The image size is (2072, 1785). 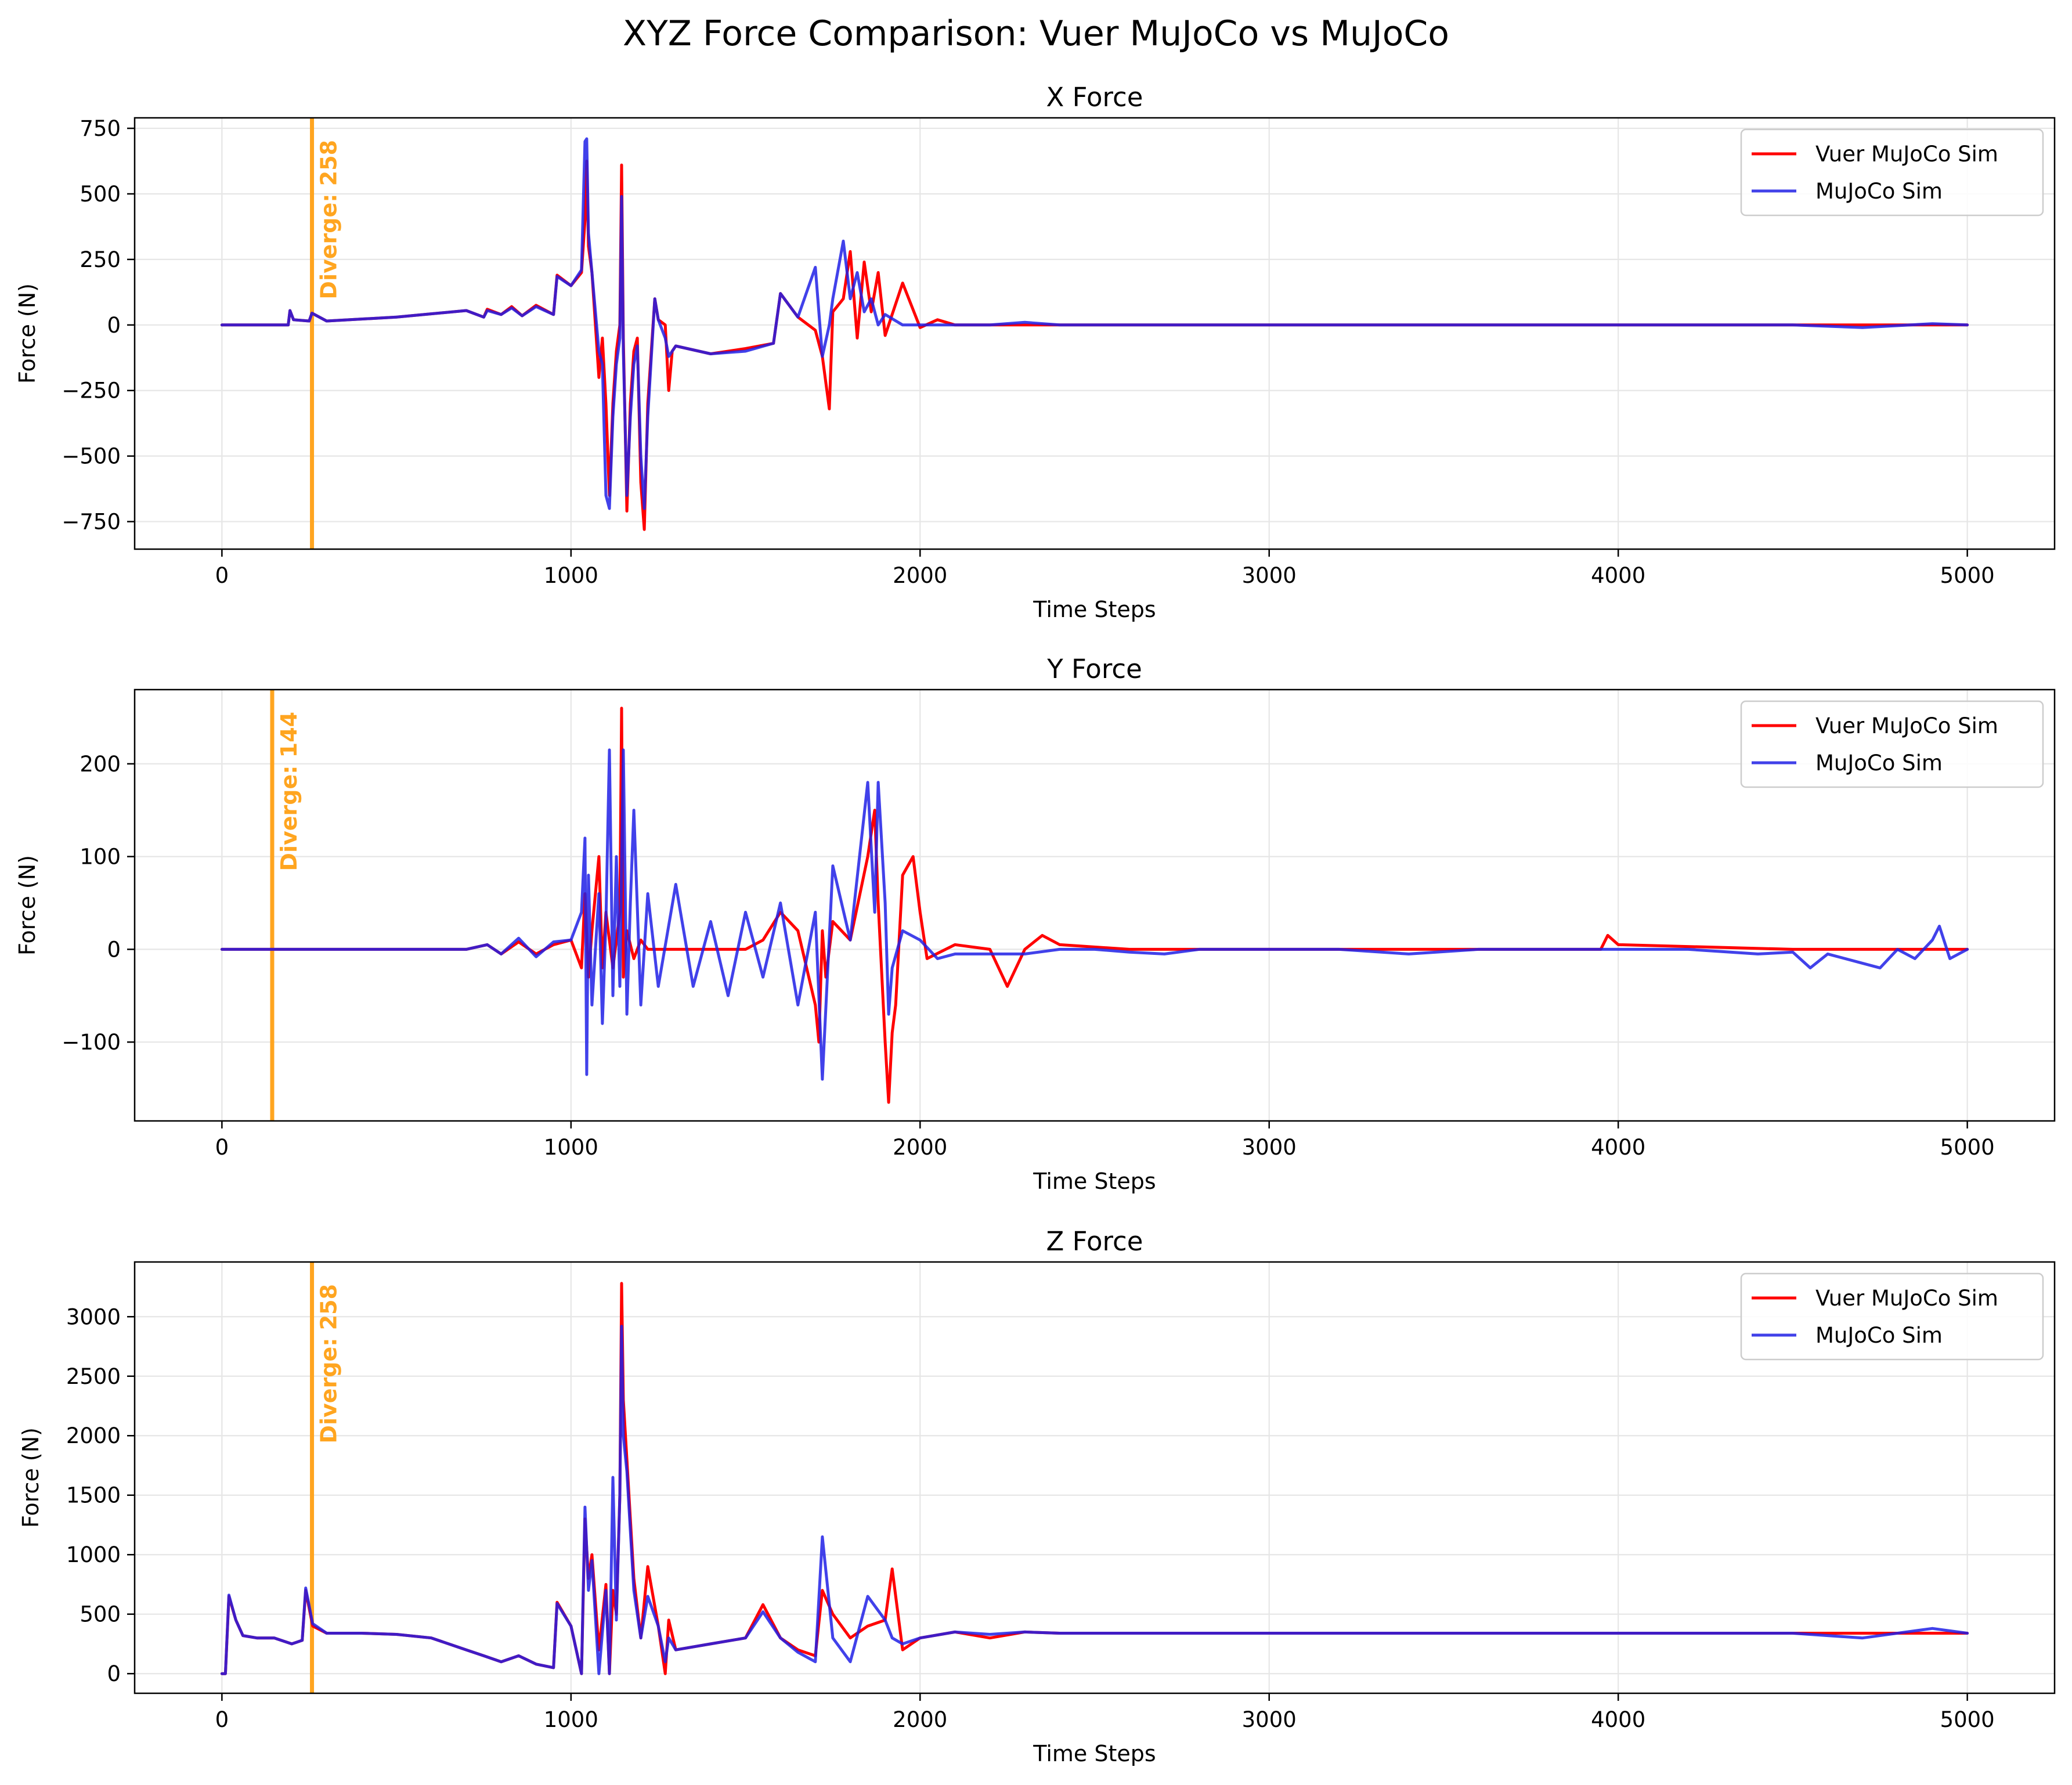 What do you see at coordinates (114, 325) in the screenshot?
I see `x-force-y-tick-label: 0` at bounding box center [114, 325].